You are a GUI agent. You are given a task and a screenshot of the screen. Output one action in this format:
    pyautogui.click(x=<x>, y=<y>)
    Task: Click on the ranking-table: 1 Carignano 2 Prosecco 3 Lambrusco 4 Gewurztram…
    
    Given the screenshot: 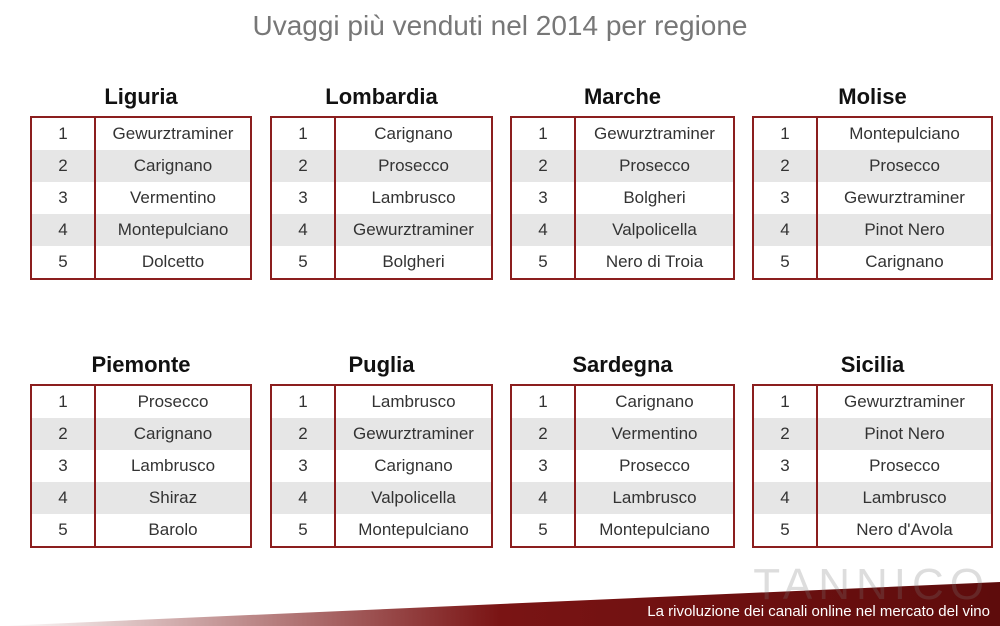 What is the action you would take?
    pyautogui.click(x=381, y=198)
    